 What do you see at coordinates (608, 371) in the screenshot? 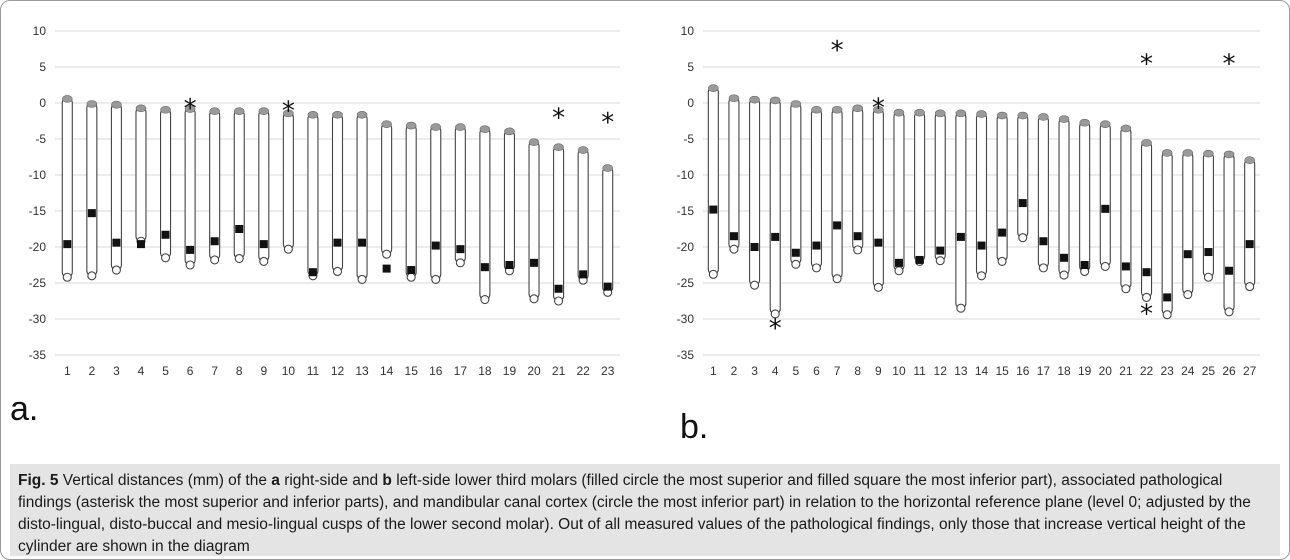
I see `panel-a-x-tick-label: 23` at bounding box center [608, 371].